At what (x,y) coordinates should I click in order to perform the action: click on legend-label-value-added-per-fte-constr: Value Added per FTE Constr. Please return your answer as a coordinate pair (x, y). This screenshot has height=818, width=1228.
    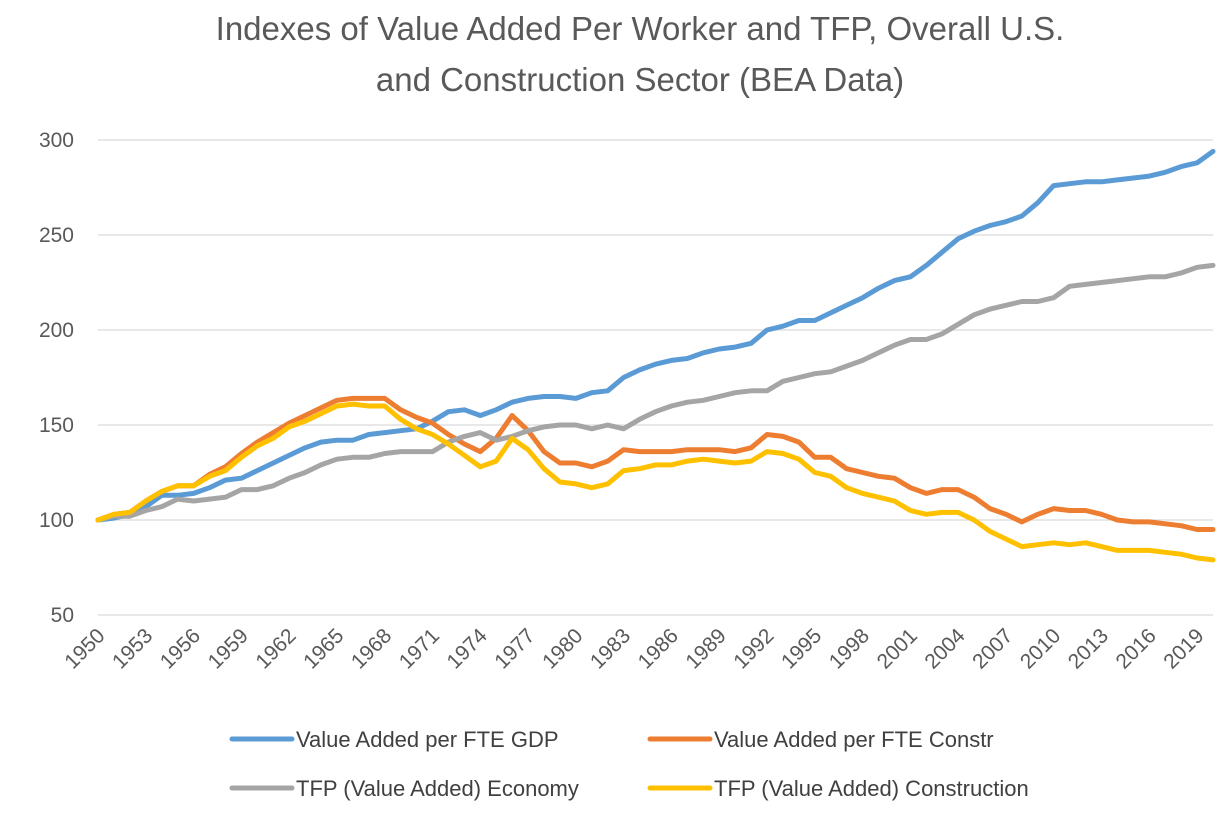
    Looking at the image, I should click on (854, 739).